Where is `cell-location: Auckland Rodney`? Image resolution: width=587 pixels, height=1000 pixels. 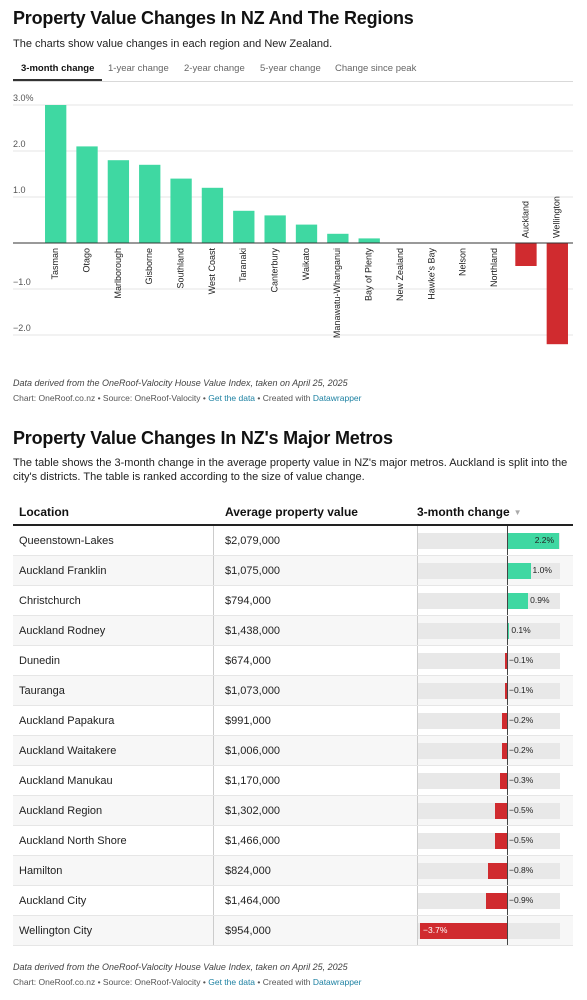 cell-location: Auckland Rodney is located at coordinates (62, 631).